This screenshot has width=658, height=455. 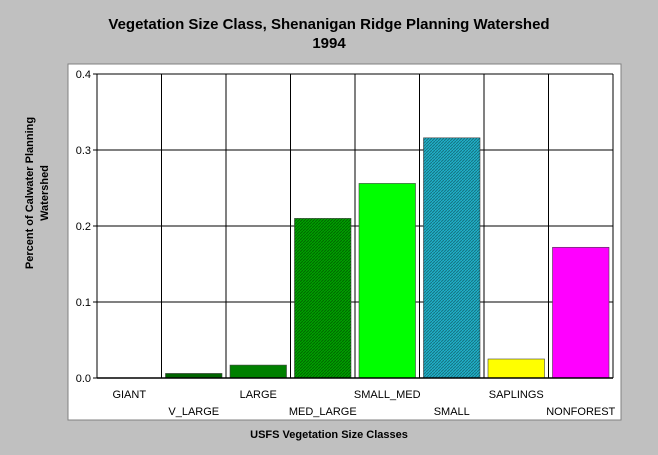 What do you see at coordinates (83, 151) in the screenshot?
I see `y-tick-label: 0.3` at bounding box center [83, 151].